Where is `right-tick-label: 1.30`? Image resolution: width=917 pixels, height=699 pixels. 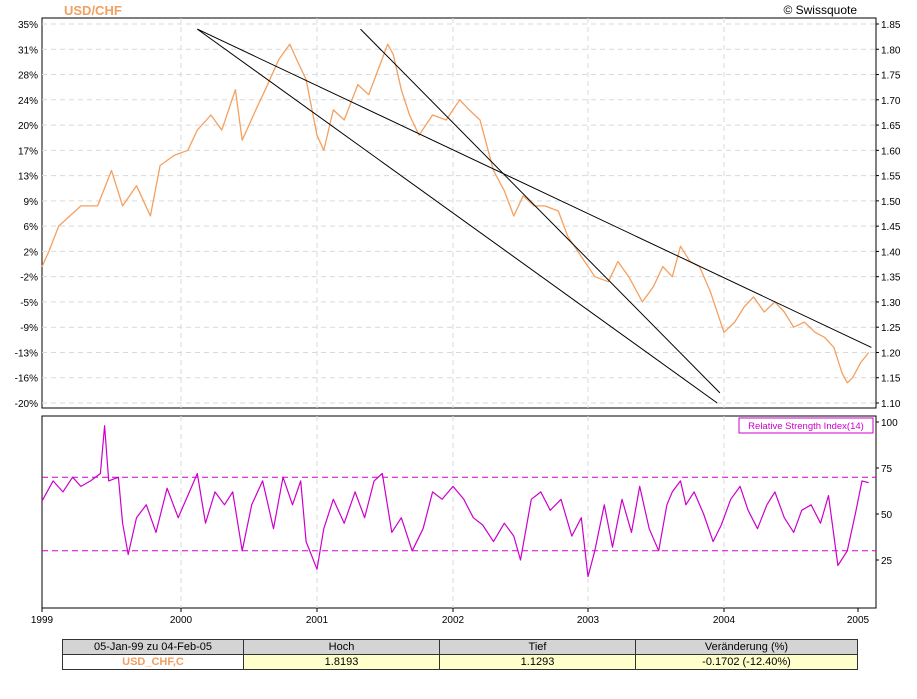 right-tick-label: 1.30 is located at coordinates (891, 303).